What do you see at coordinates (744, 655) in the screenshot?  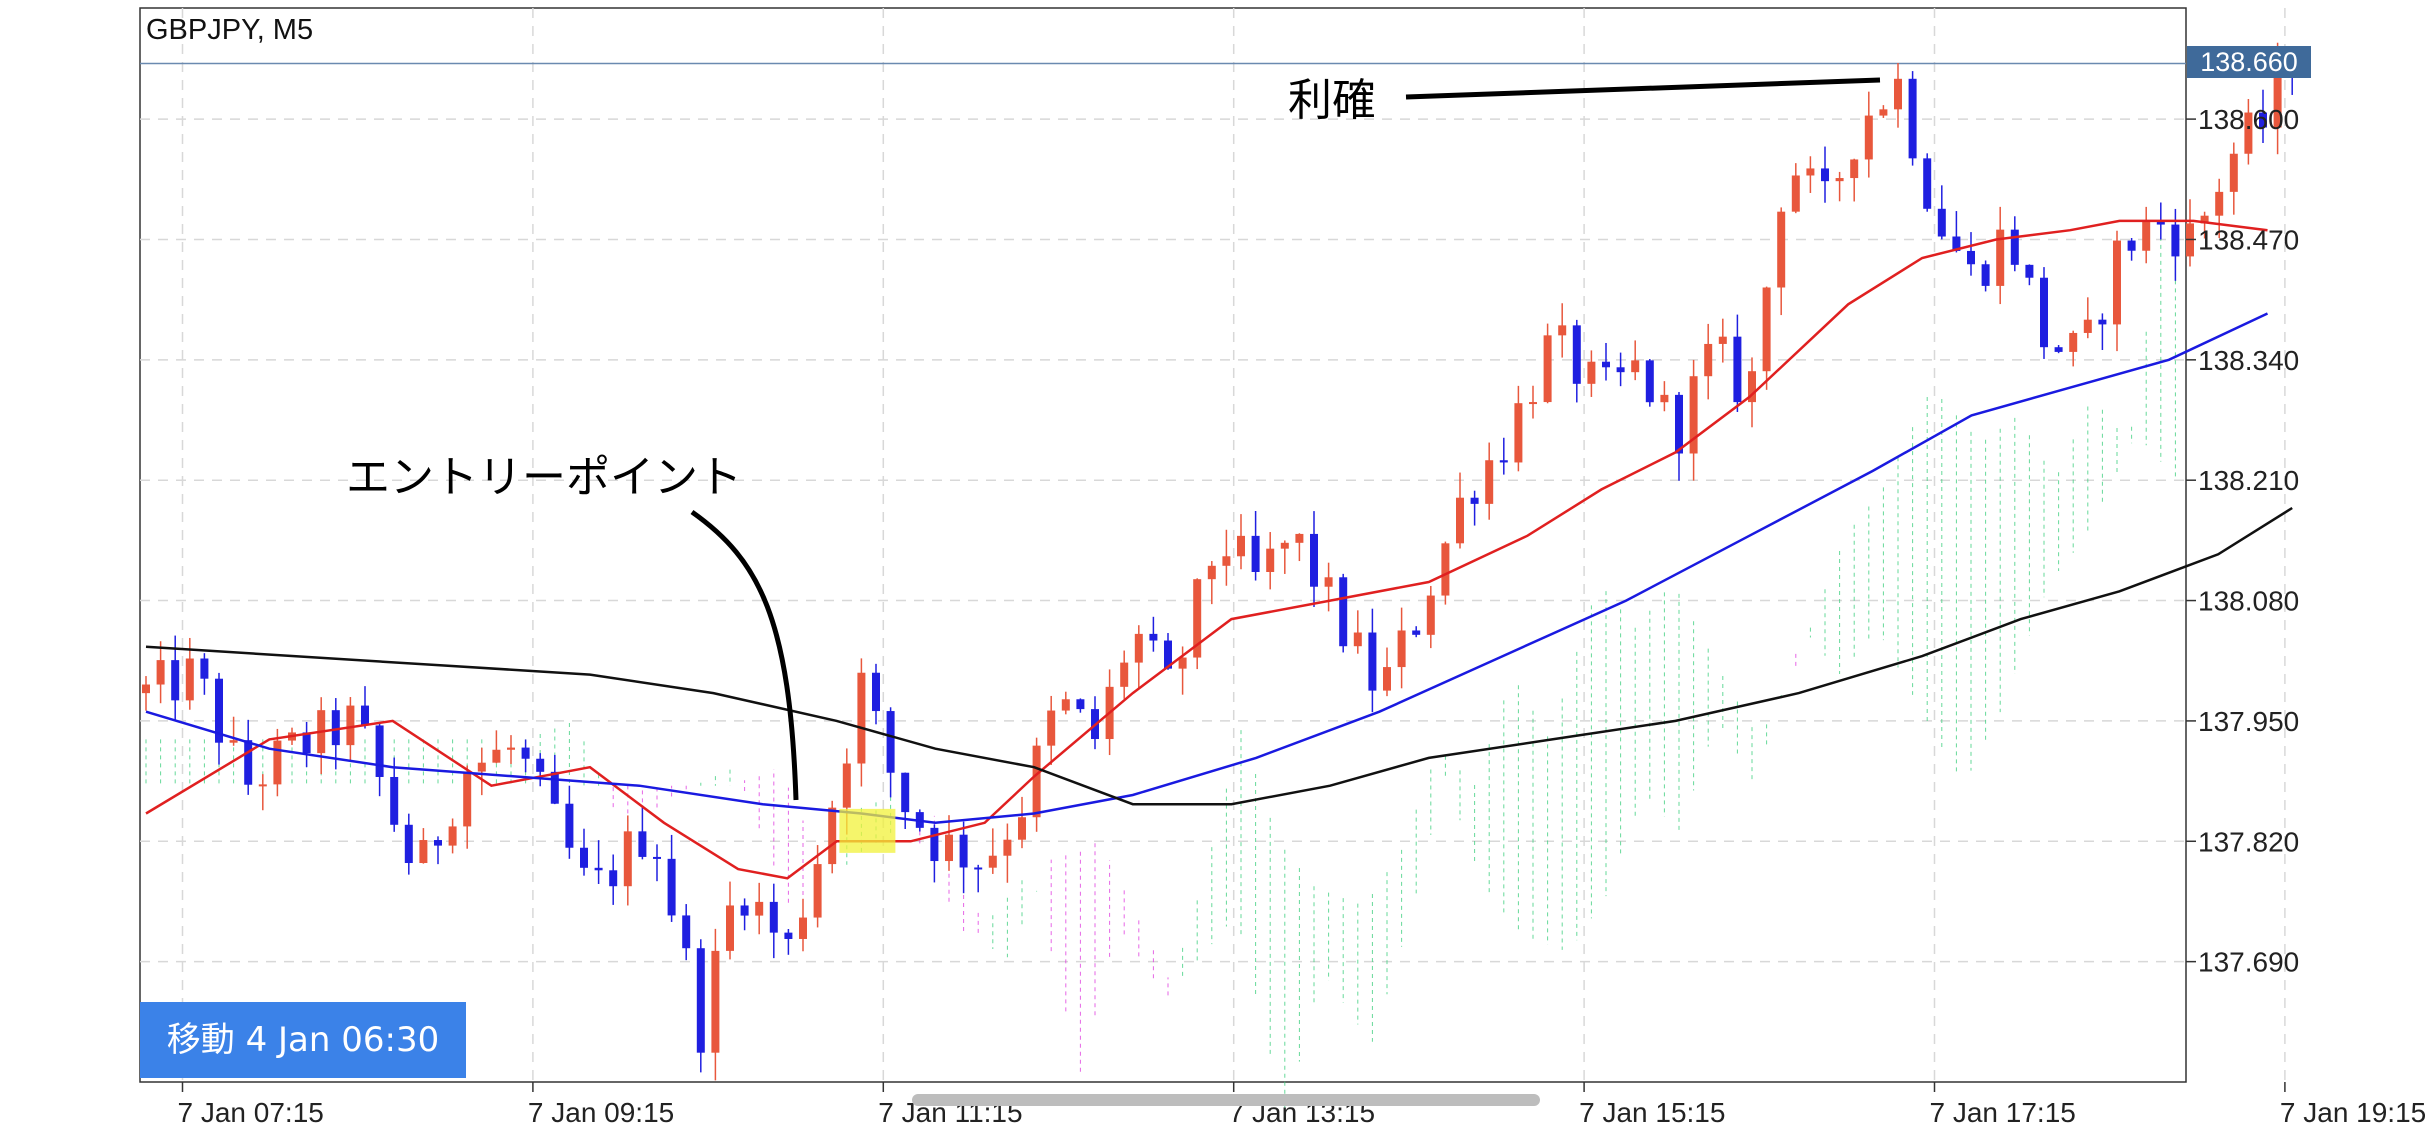 I see `entry-arrow` at bounding box center [744, 655].